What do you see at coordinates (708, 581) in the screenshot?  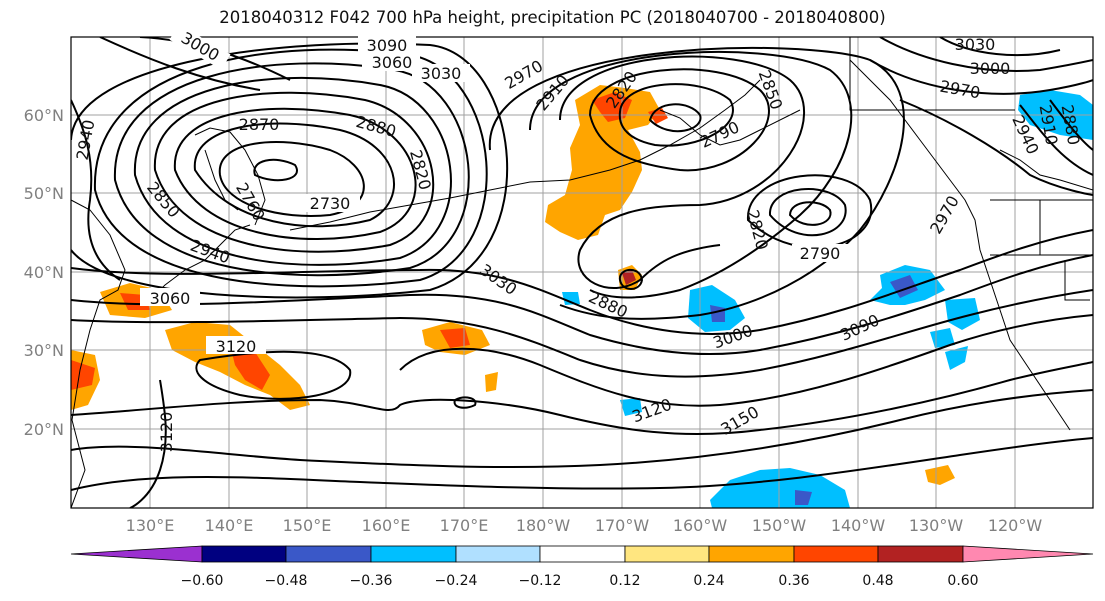 I see `colorbar-tick: 0.24` at bounding box center [708, 581].